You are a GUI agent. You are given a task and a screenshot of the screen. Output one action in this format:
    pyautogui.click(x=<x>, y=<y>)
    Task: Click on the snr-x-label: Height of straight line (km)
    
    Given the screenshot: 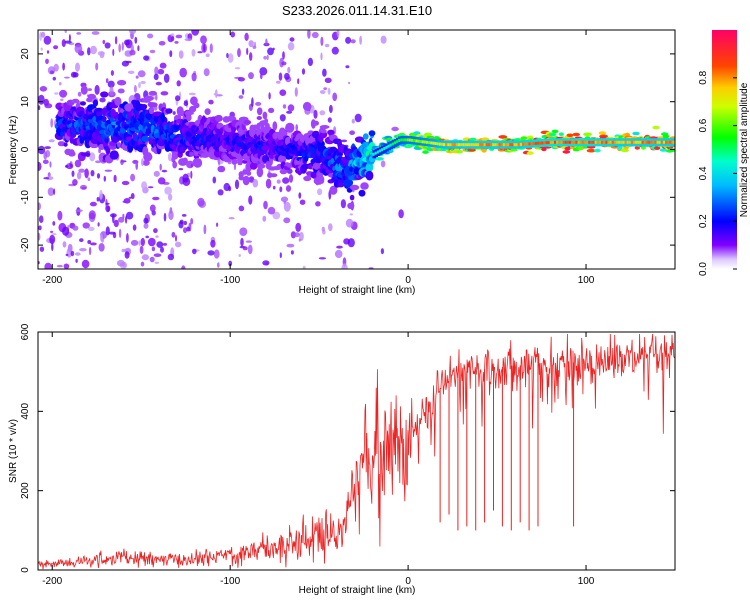 What is the action you would take?
    pyautogui.click(x=357, y=590)
    